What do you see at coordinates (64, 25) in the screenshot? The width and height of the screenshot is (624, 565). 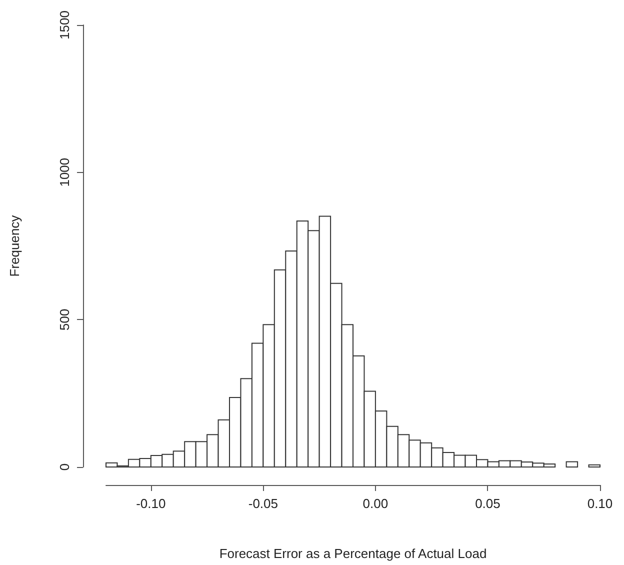 I see `y-tick-label: 1500` at bounding box center [64, 25].